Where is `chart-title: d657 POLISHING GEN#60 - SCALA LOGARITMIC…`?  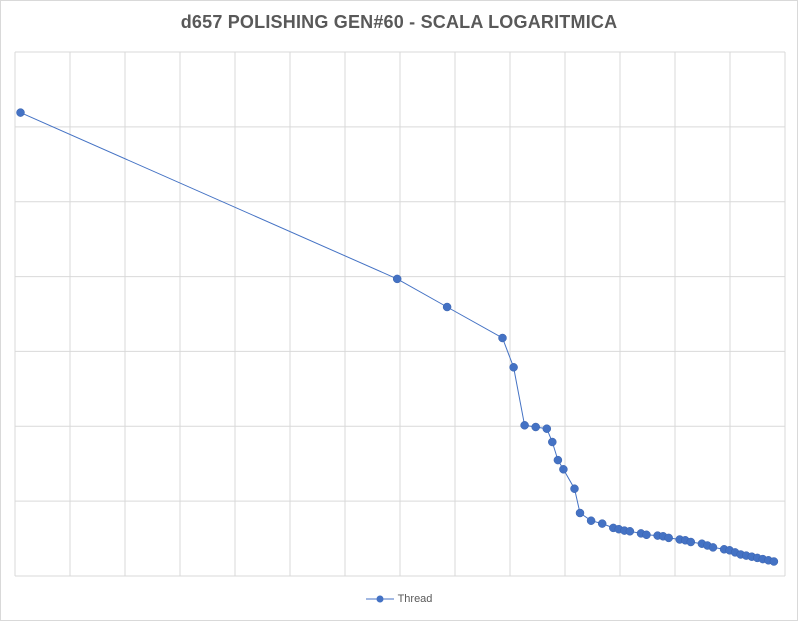 chart-title: d657 POLISHING GEN#60 - SCALA LOGARITMIC… is located at coordinates (399, 22).